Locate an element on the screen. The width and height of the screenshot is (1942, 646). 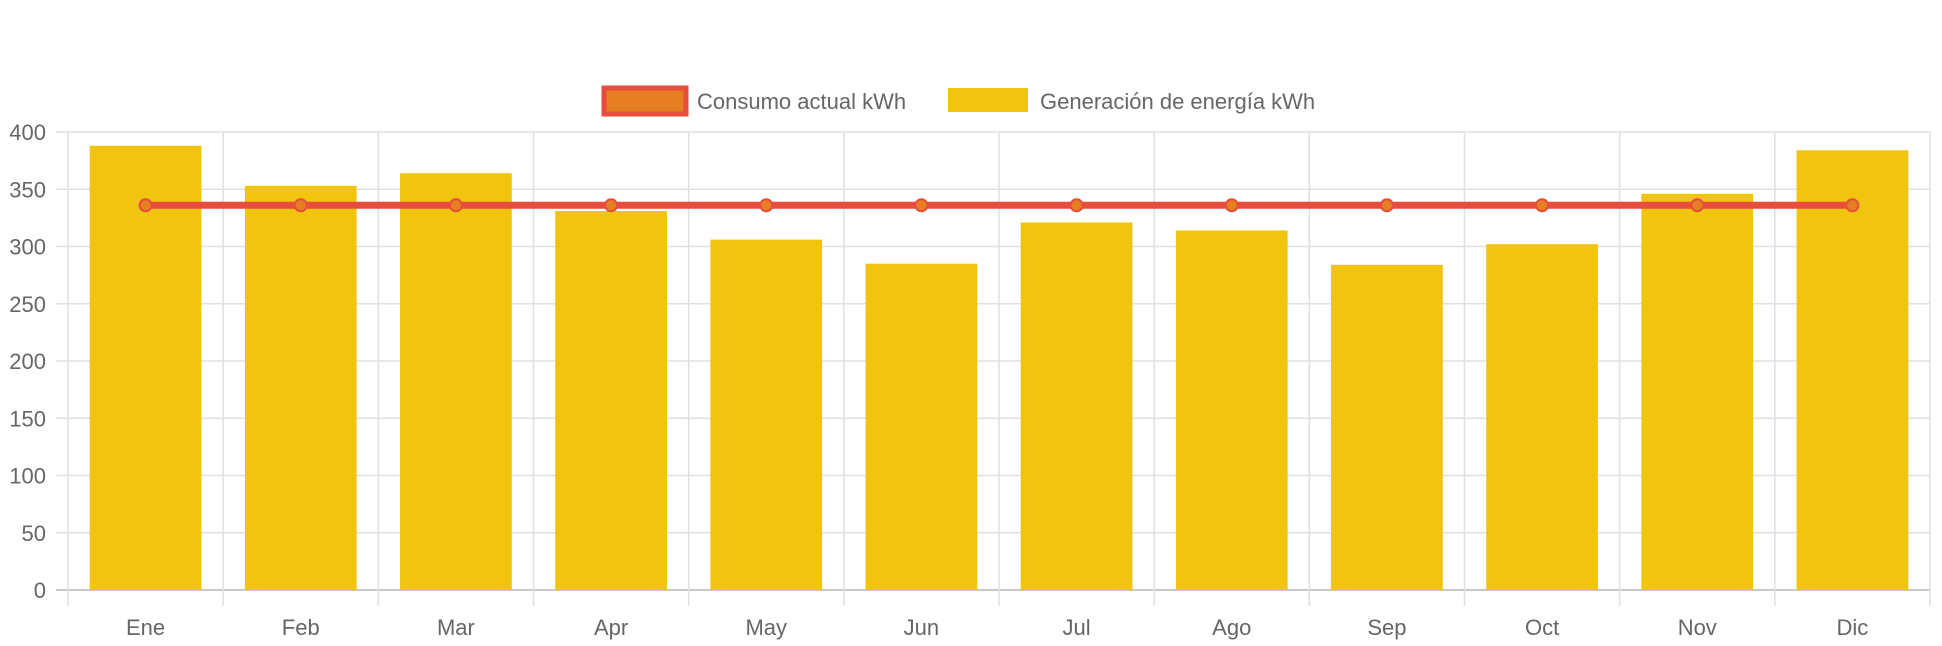
point-consumo-feb is located at coordinates (300, 205).